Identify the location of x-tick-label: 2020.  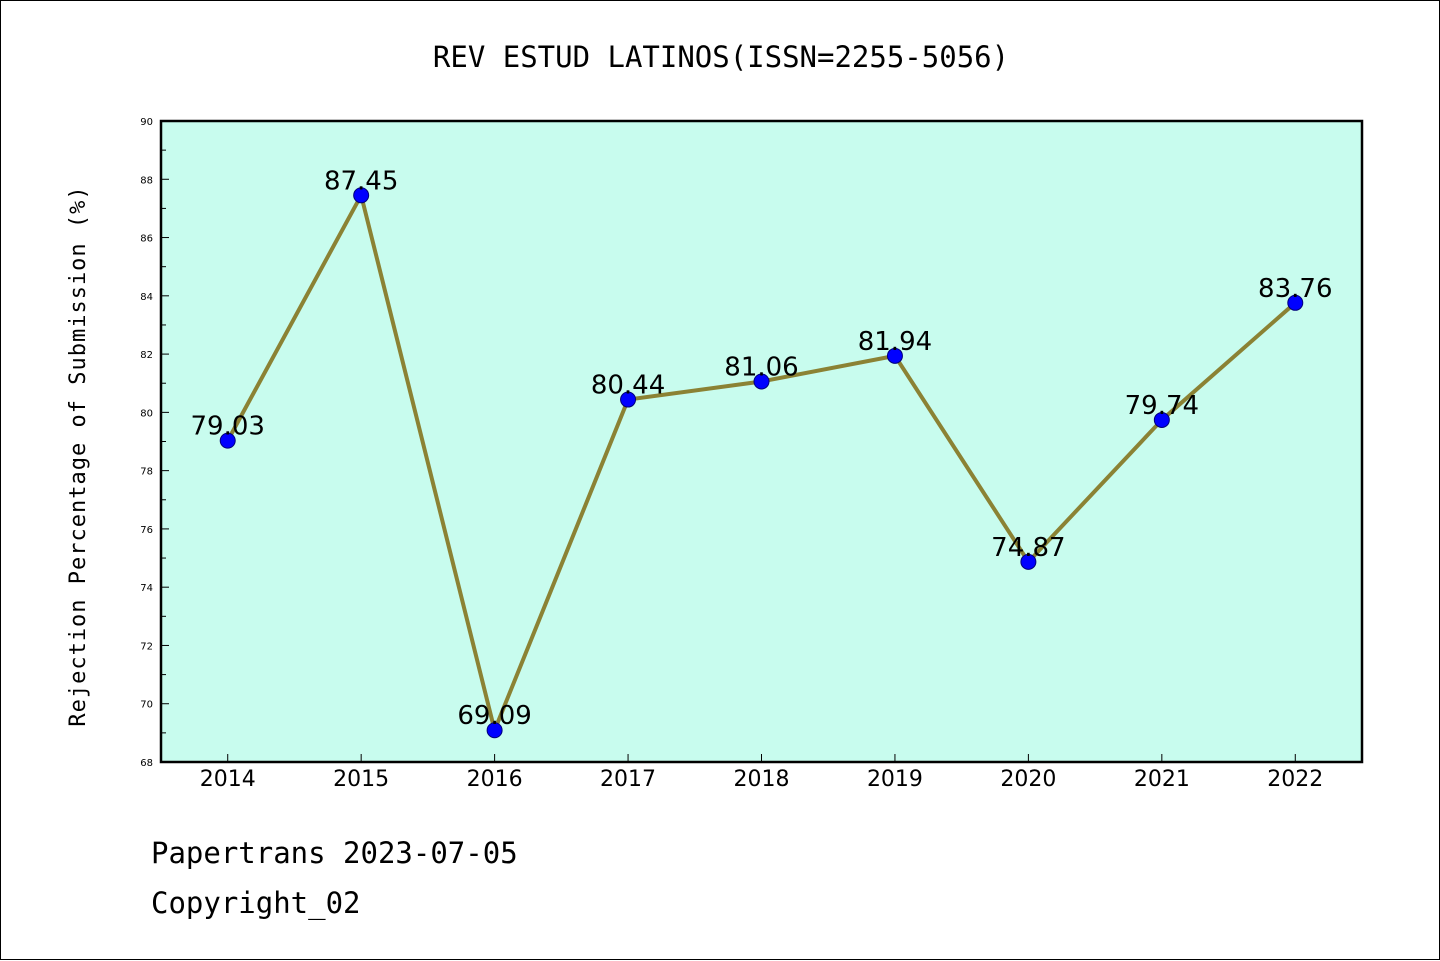
(1028, 779).